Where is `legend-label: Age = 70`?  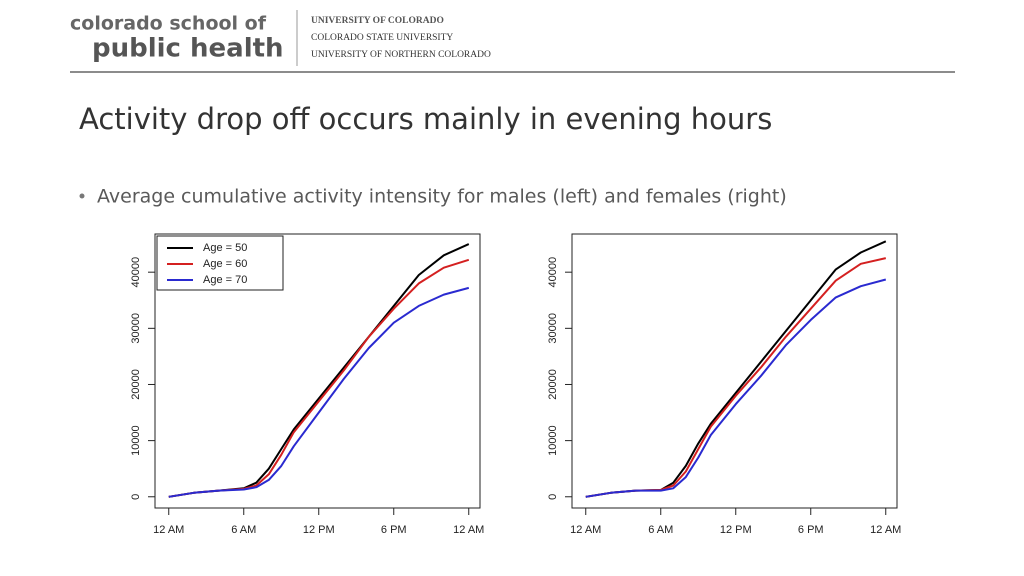 legend-label: Age = 70 is located at coordinates (225, 280).